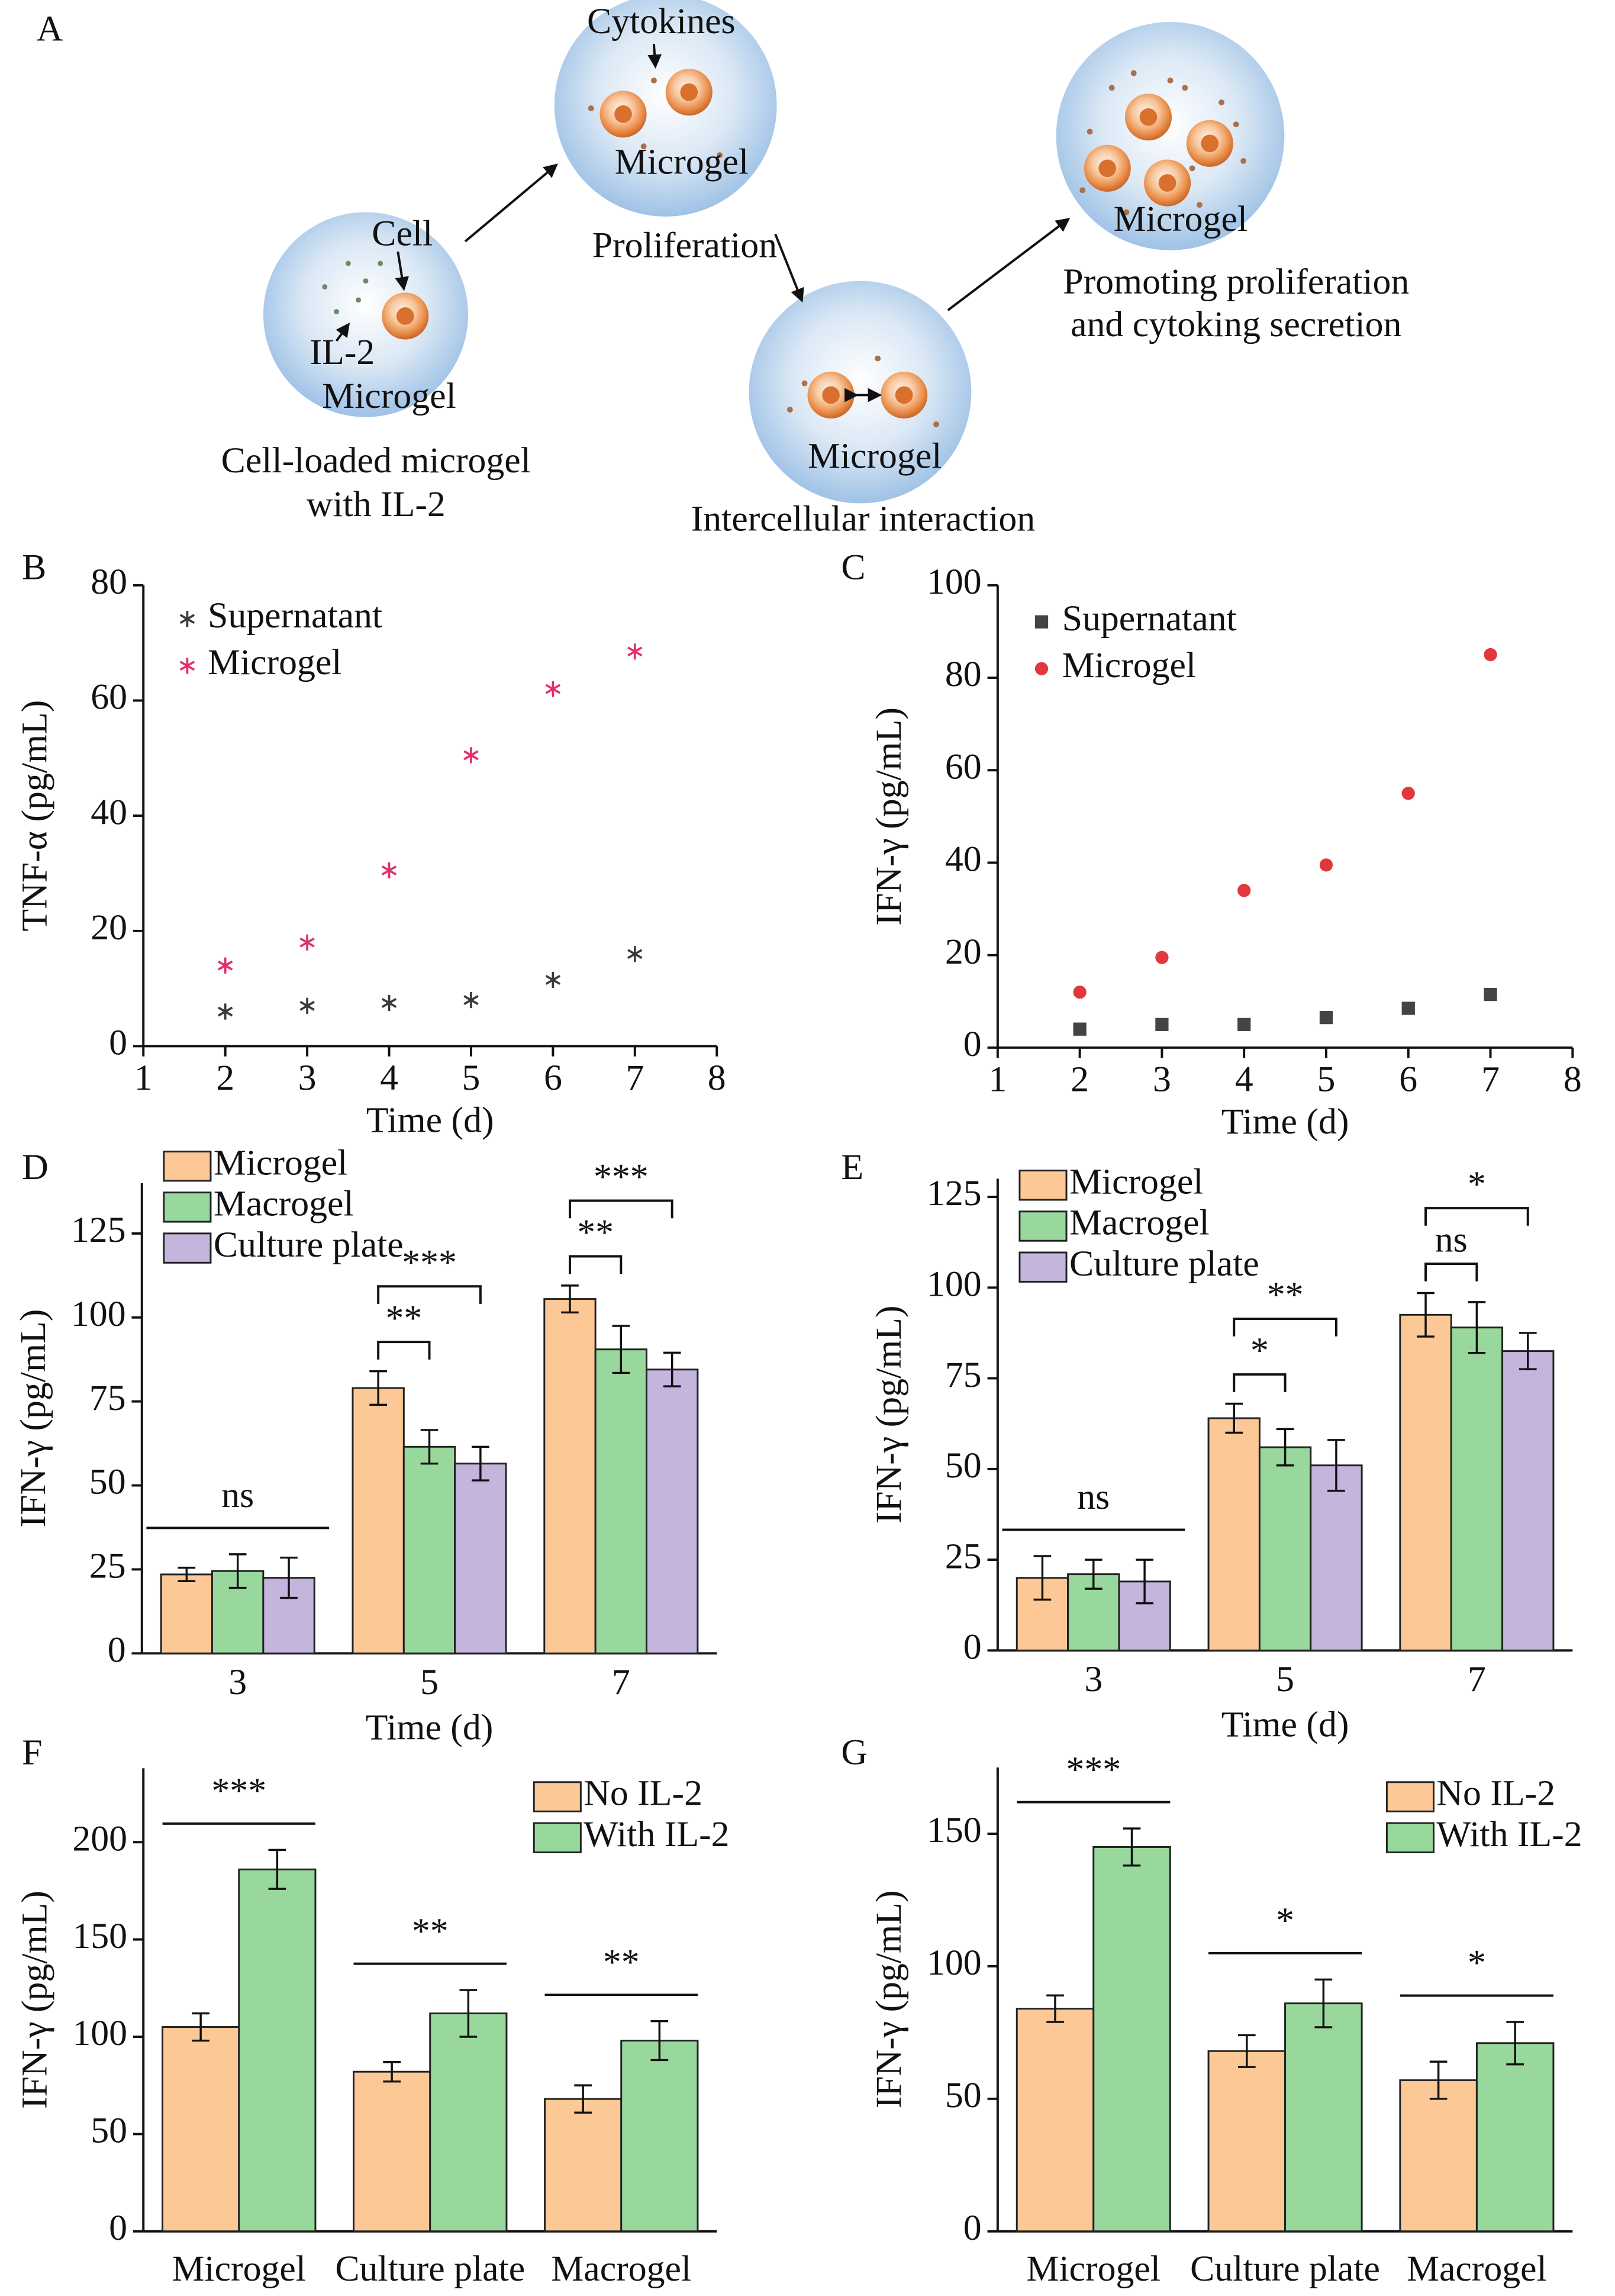  I want to click on y-tick-label: 80, so click(963, 674).